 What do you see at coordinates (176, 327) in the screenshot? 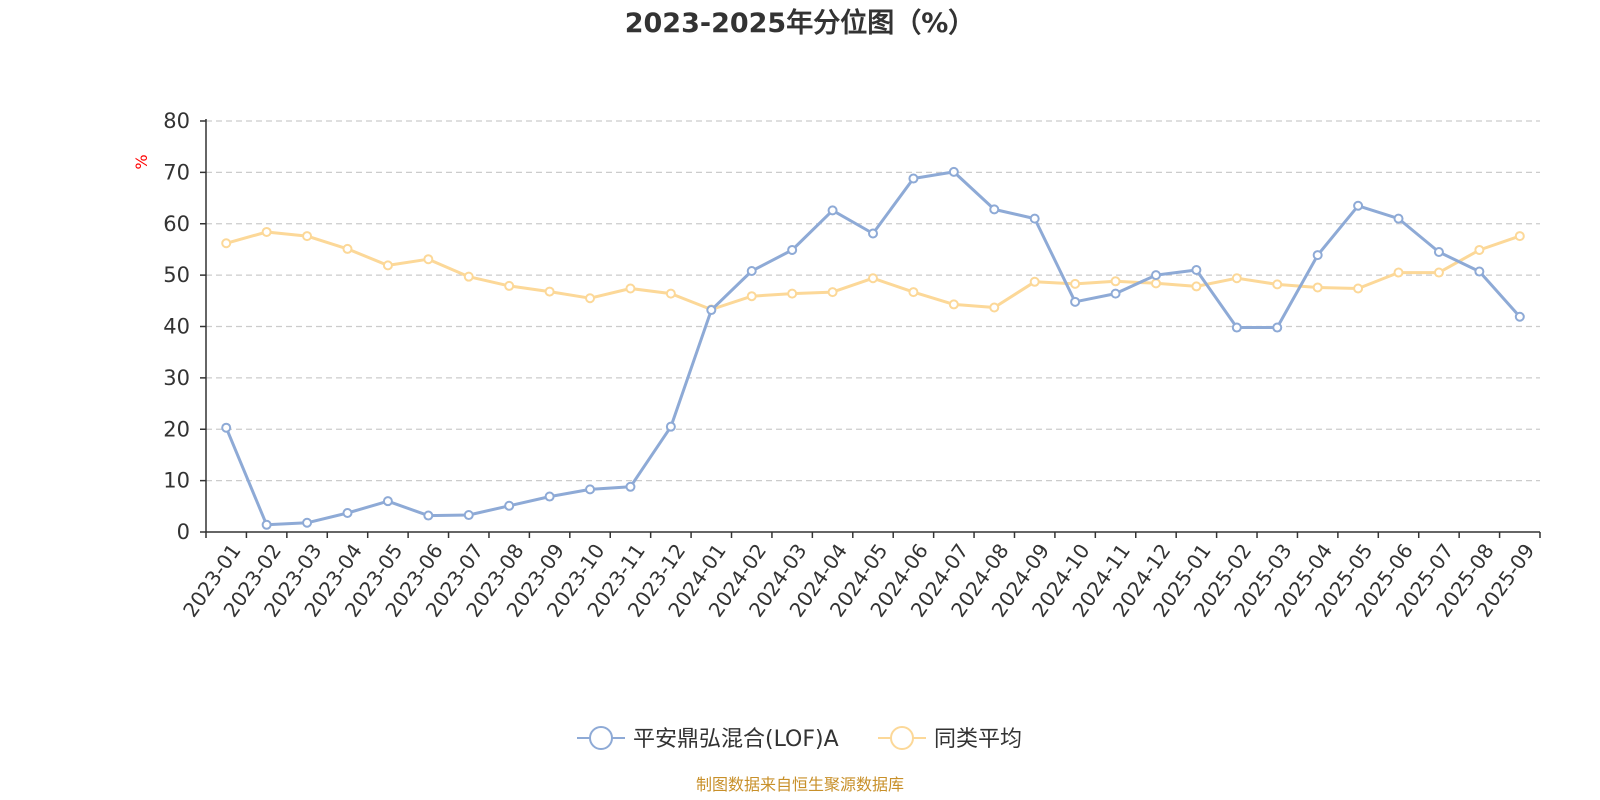
I see `y-tick-label: 40` at bounding box center [176, 327].